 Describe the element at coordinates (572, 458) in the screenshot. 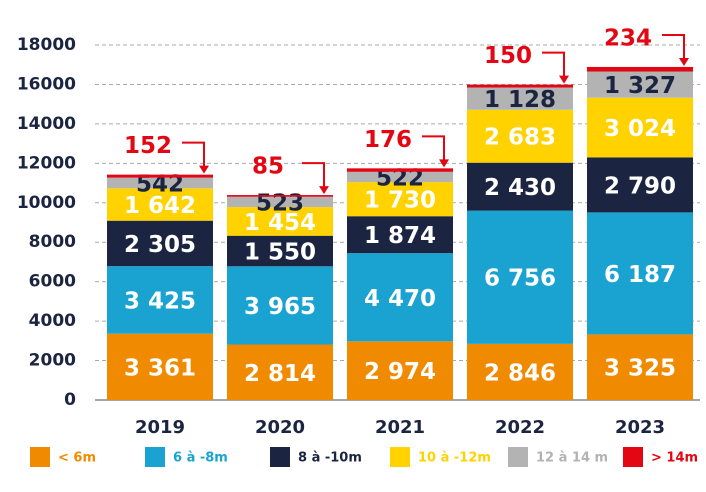

I see `legend-label: 12 à 14 m` at that location.